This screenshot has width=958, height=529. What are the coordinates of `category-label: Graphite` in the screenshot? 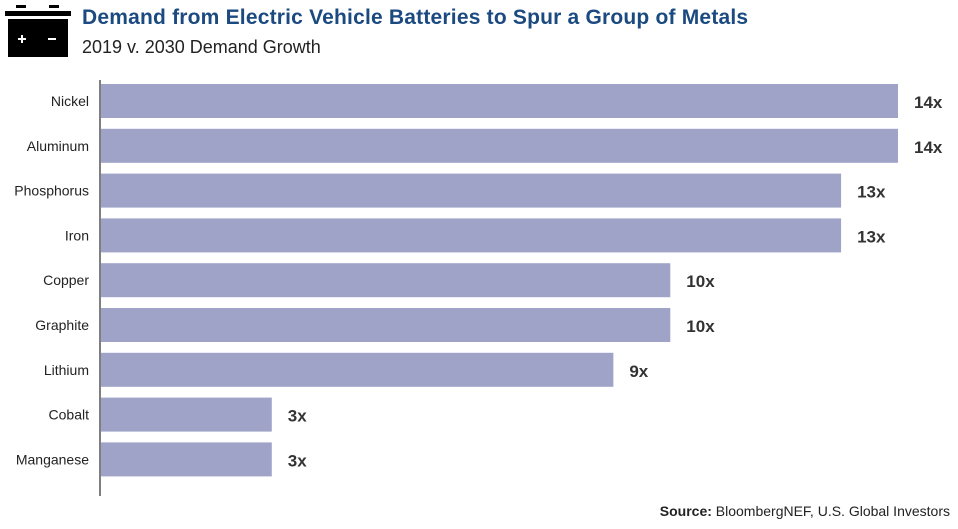 It's located at (62, 325).